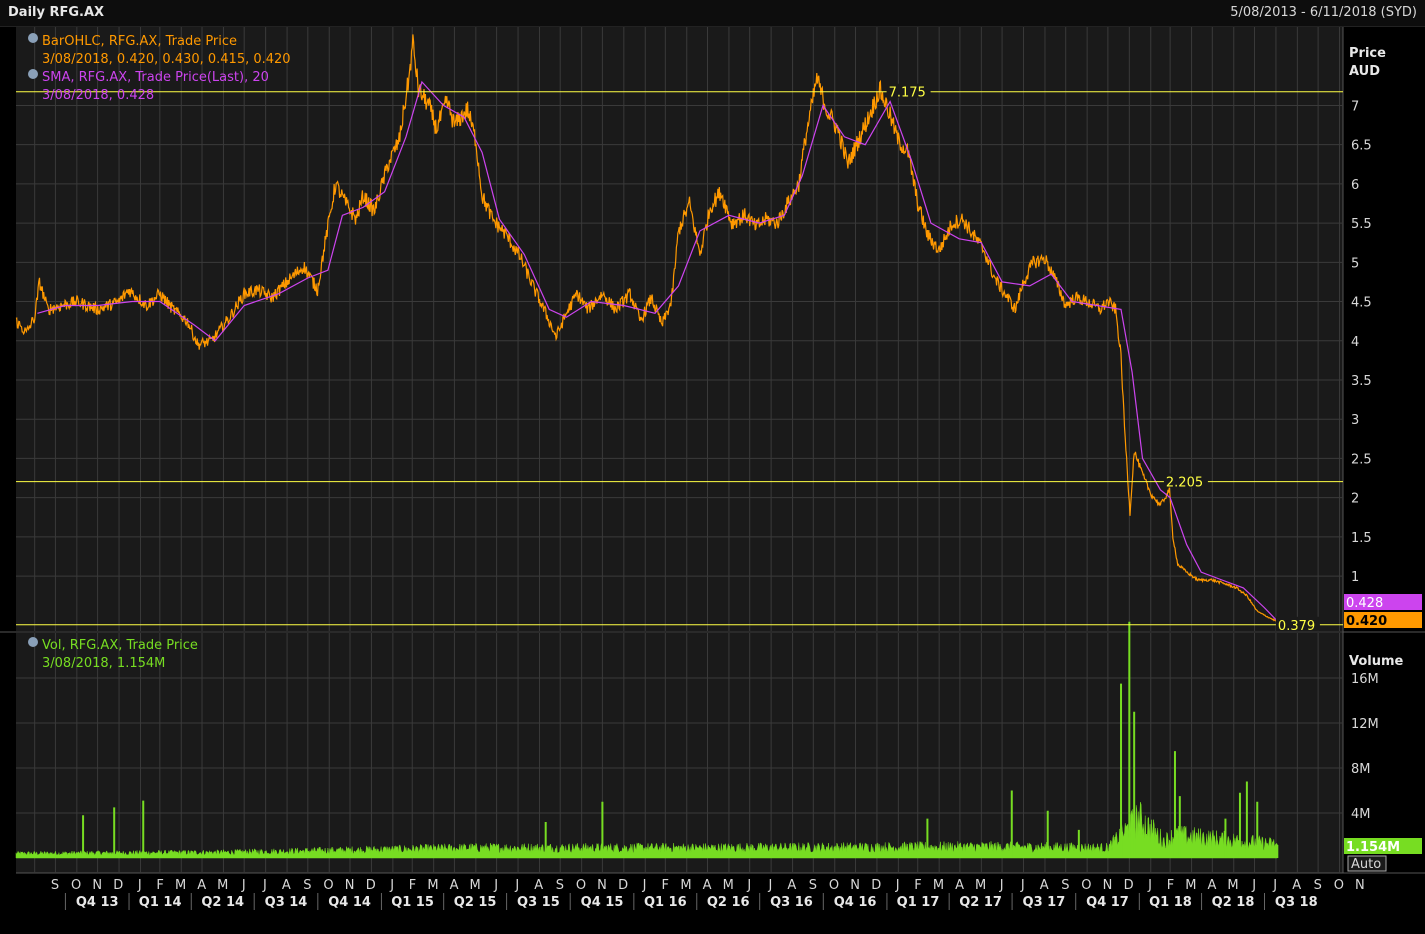  What do you see at coordinates (1365, 747) in the screenshot?
I see `volume-axis-ticks: 4M 8M 12M 16M` at bounding box center [1365, 747].